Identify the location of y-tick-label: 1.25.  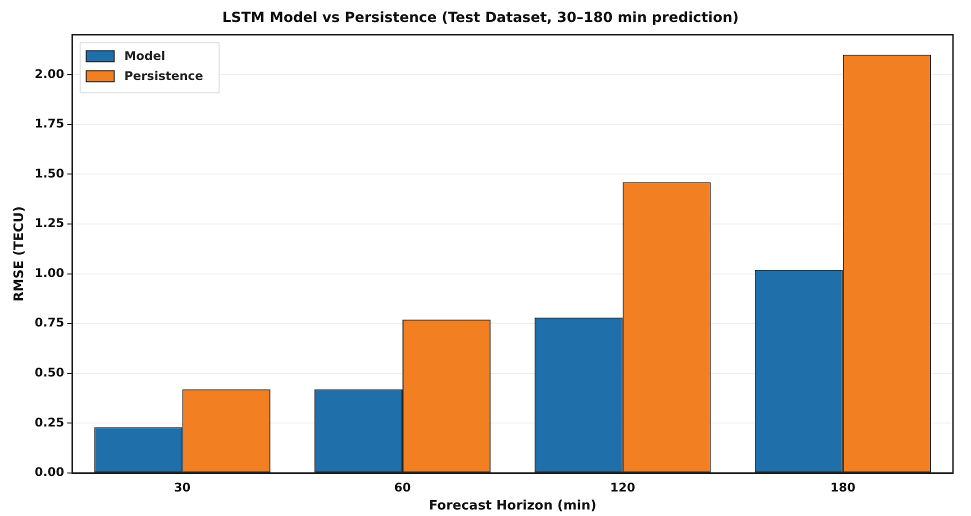
(49, 223).